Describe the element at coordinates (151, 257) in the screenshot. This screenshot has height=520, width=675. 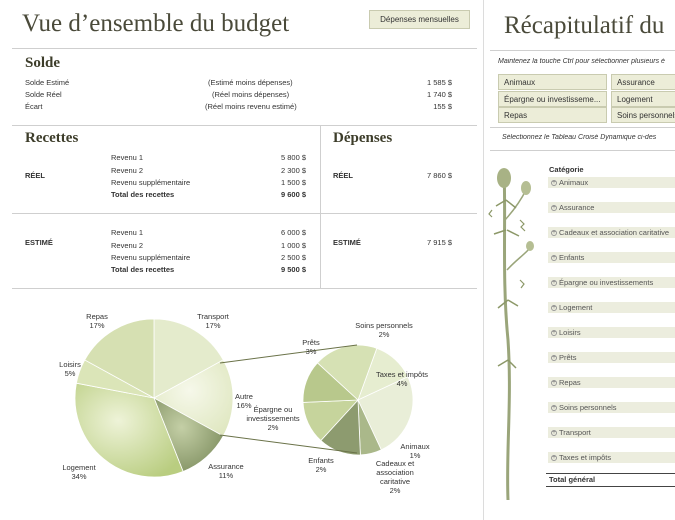
I see `recettes-estime-row-label: Revenu supplémentaire` at that location.